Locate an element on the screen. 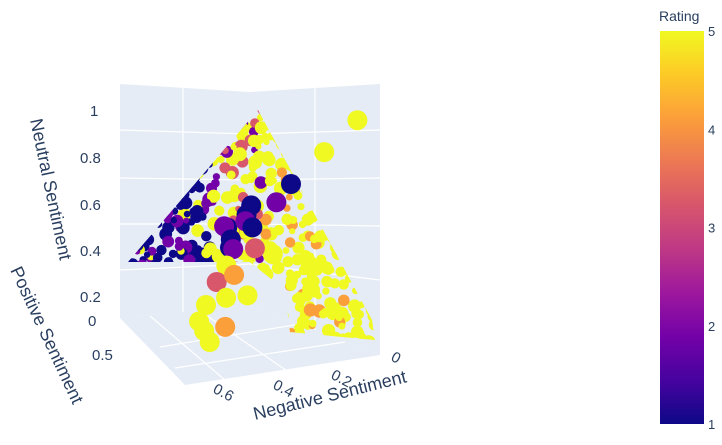 The height and width of the screenshot is (445, 722). colorbar-title: Rating is located at coordinates (679, 16).